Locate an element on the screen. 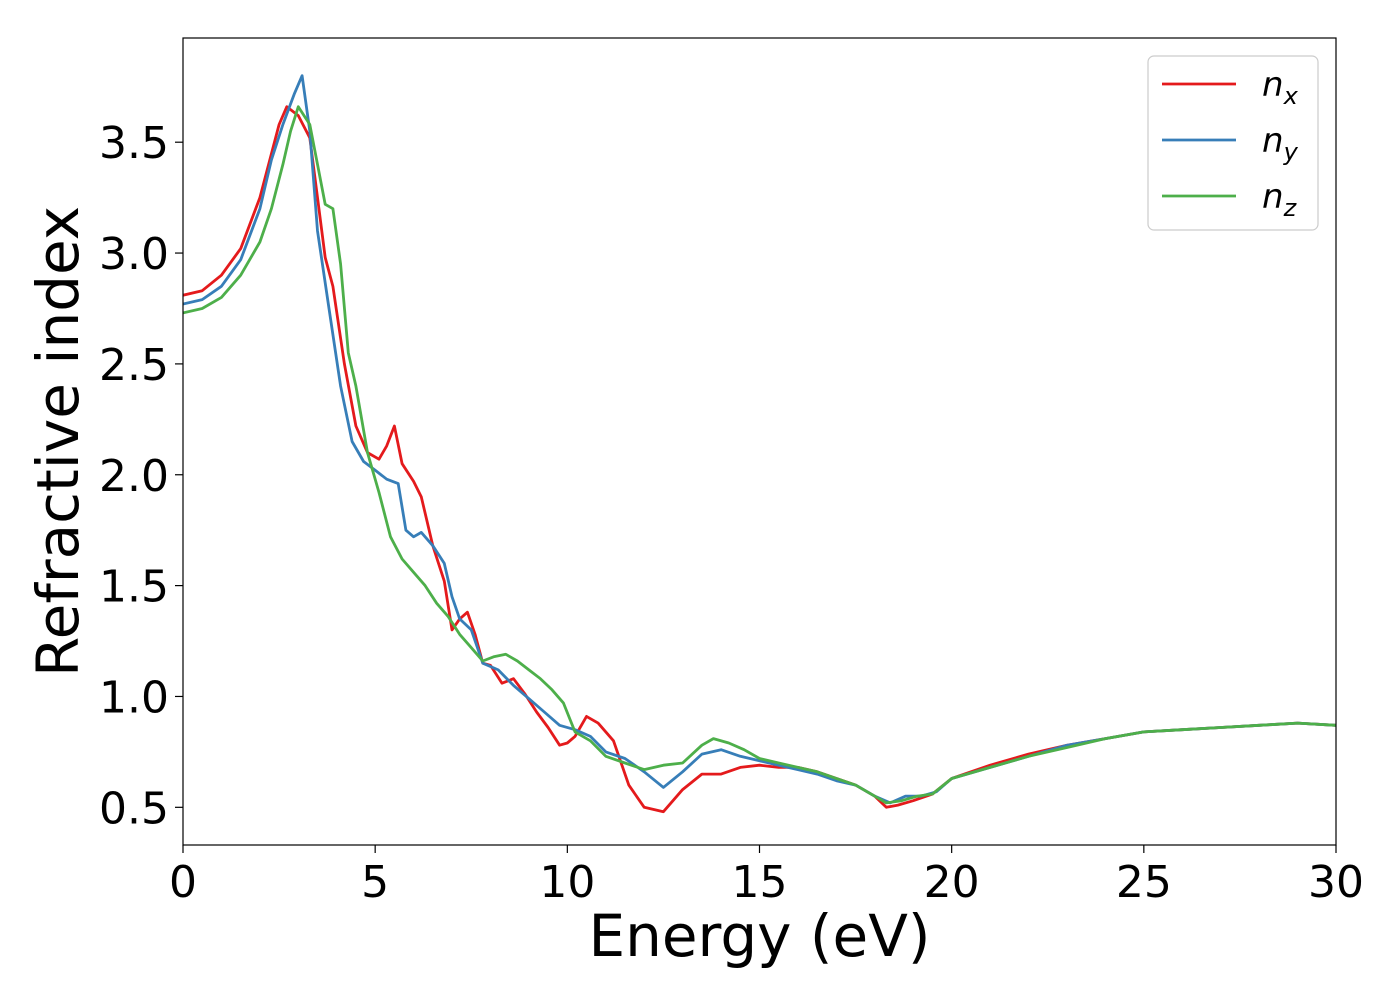 The height and width of the screenshot is (1000, 1400). x-tick-label: 5 is located at coordinates (375, 882).